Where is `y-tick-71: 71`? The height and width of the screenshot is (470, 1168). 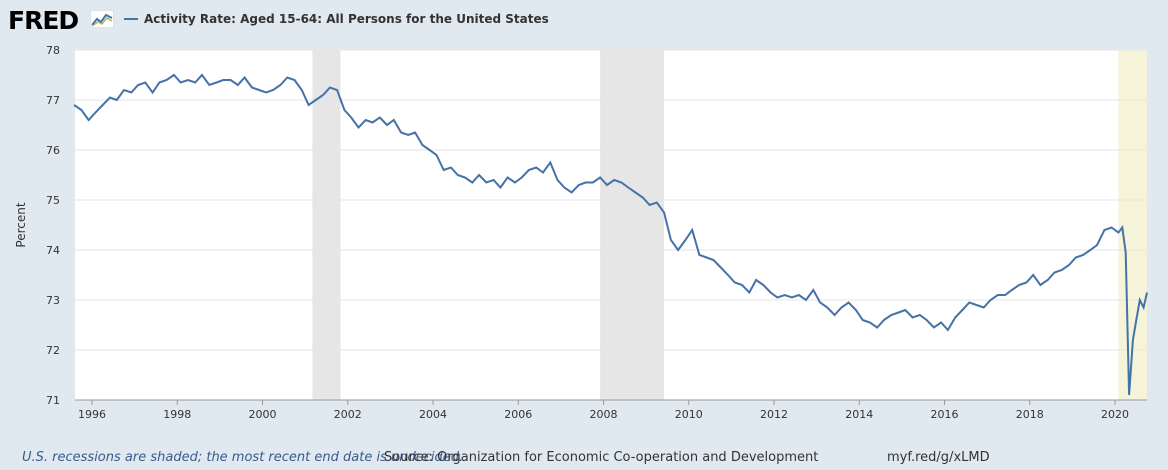 y-tick-71: 71 is located at coordinates (53, 400).